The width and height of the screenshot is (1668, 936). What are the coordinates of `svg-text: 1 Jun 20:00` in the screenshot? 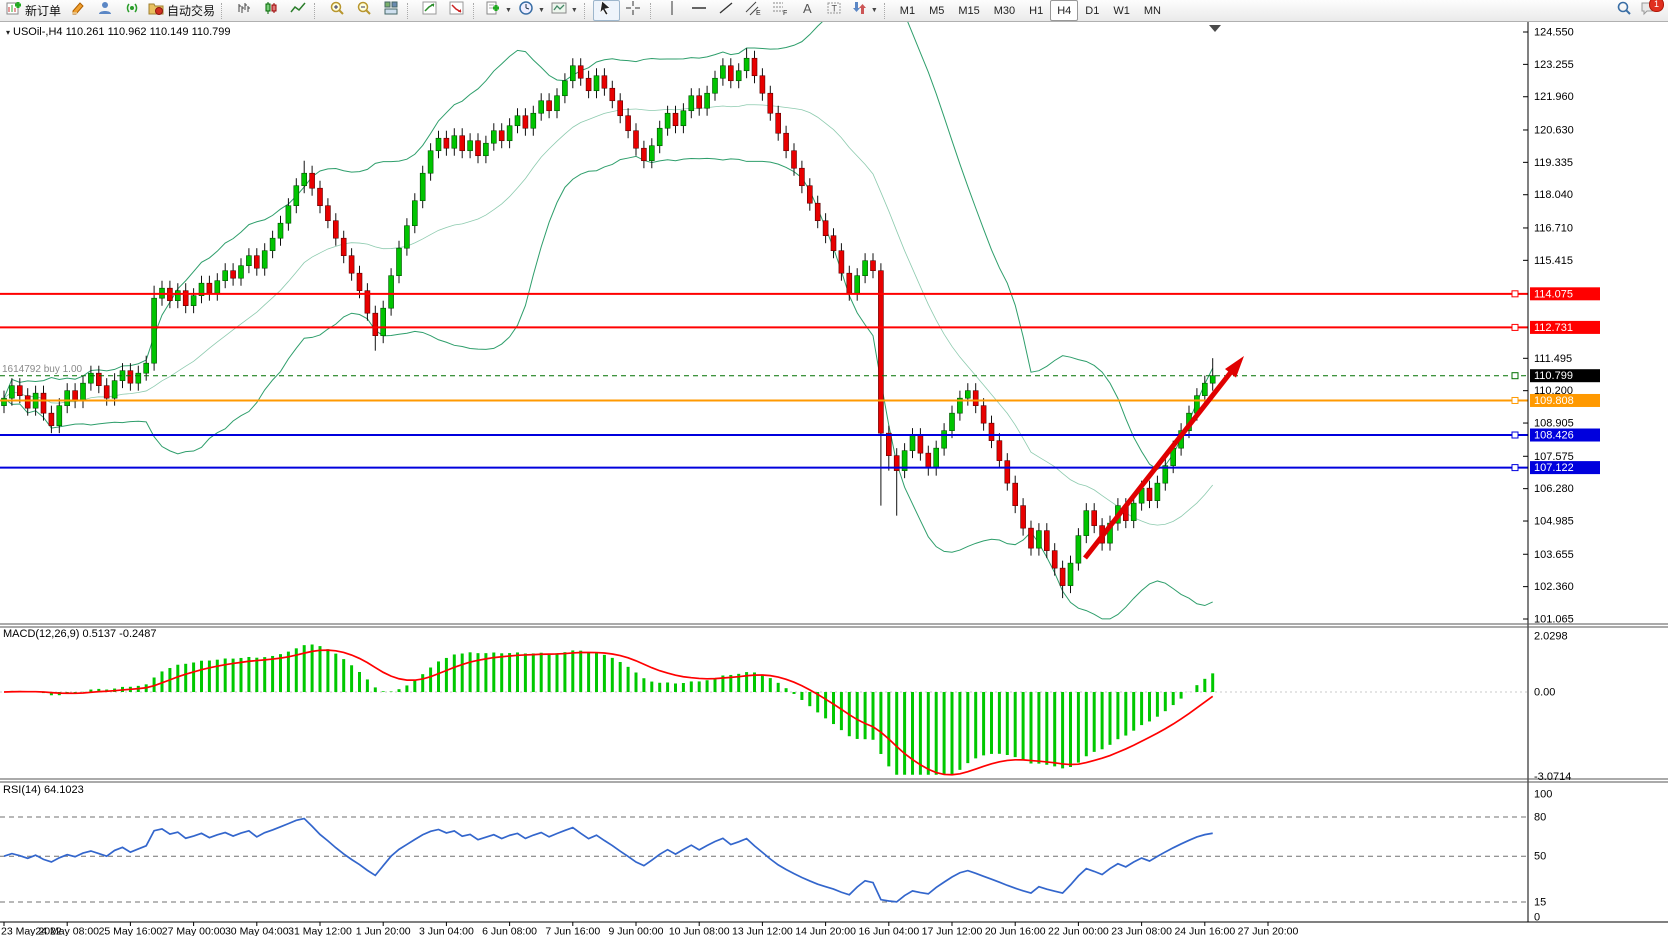 It's located at (383, 931).